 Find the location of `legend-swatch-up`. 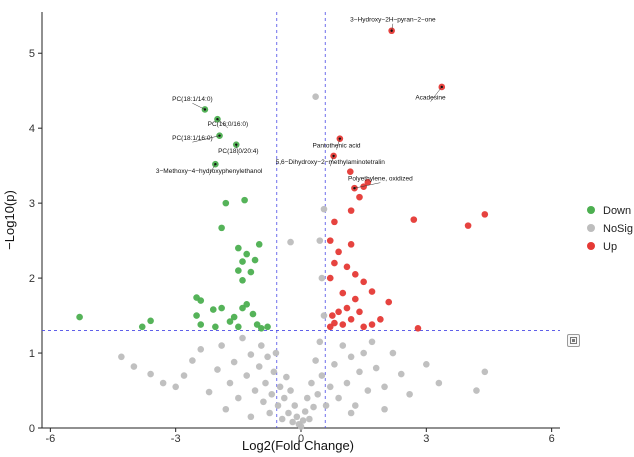

legend-swatch-up is located at coordinates (591, 246).